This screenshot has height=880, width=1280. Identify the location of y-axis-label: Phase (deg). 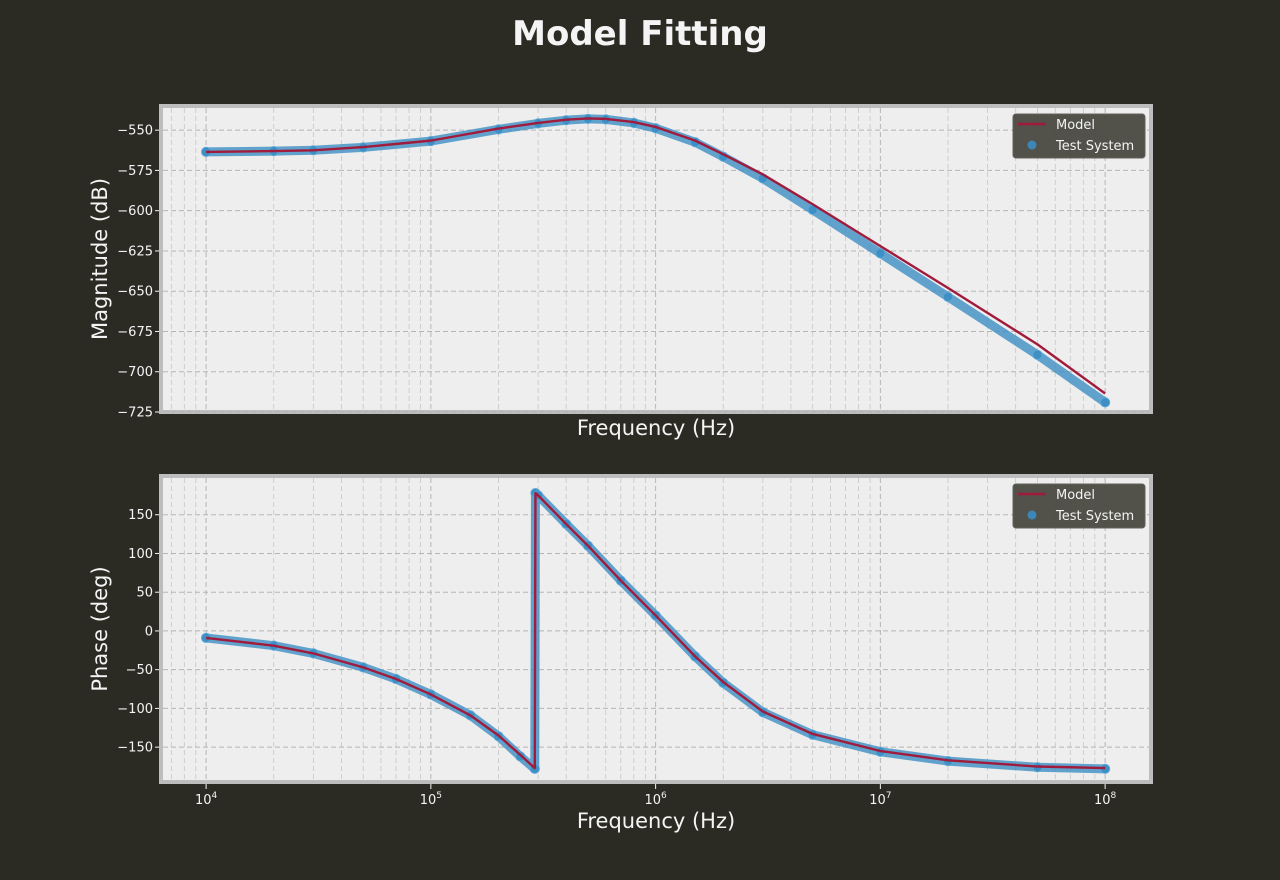
(100, 628).